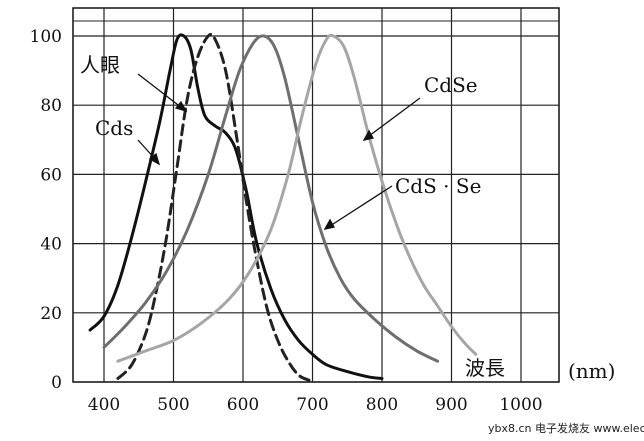 The image size is (644, 441). Describe the element at coordinates (394, 117) in the screenshot. I see `arrow-cdse` at that location.